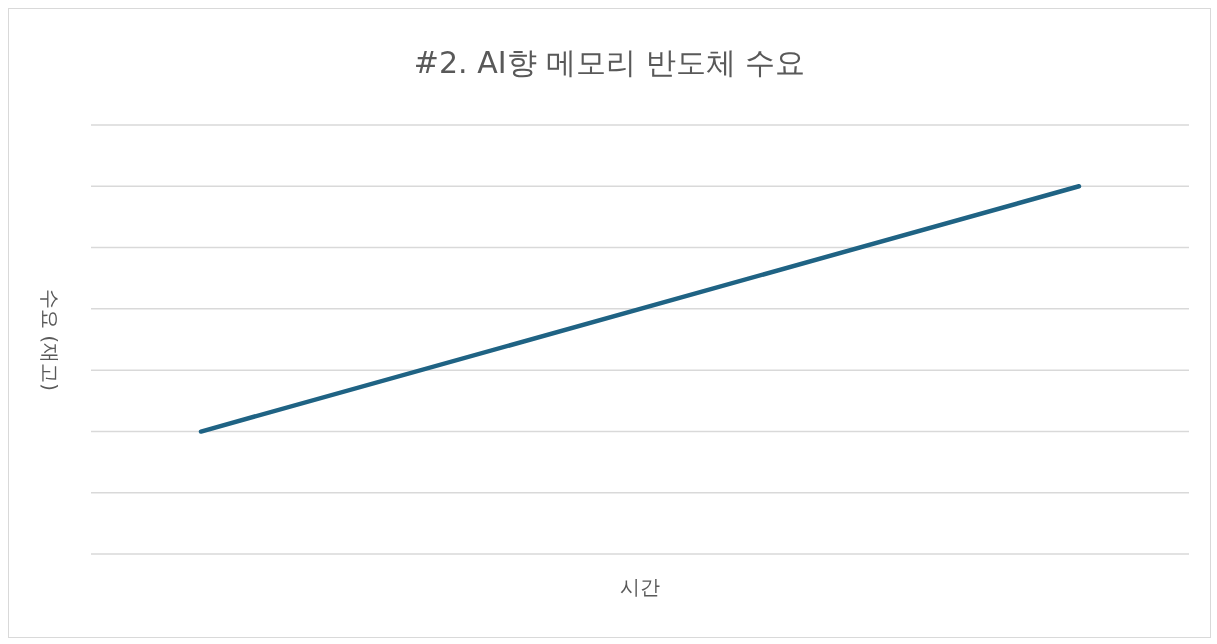  I want to click on chart-title: #2. AI향 메모리 반도체 수요, so click(609, 63).